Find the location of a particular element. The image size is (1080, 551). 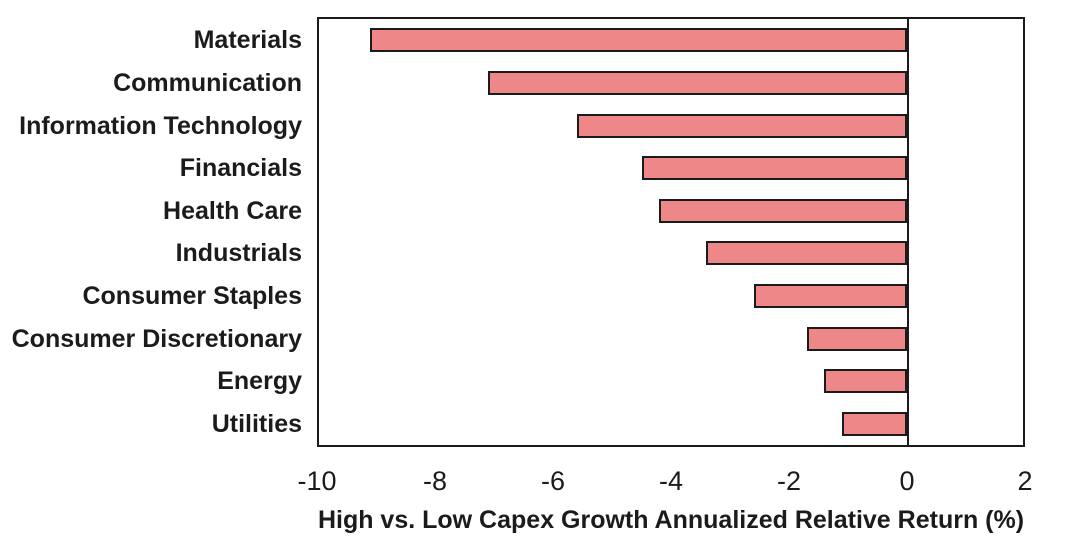

x-tick-label: -6 is located at coordinates (553, 481).